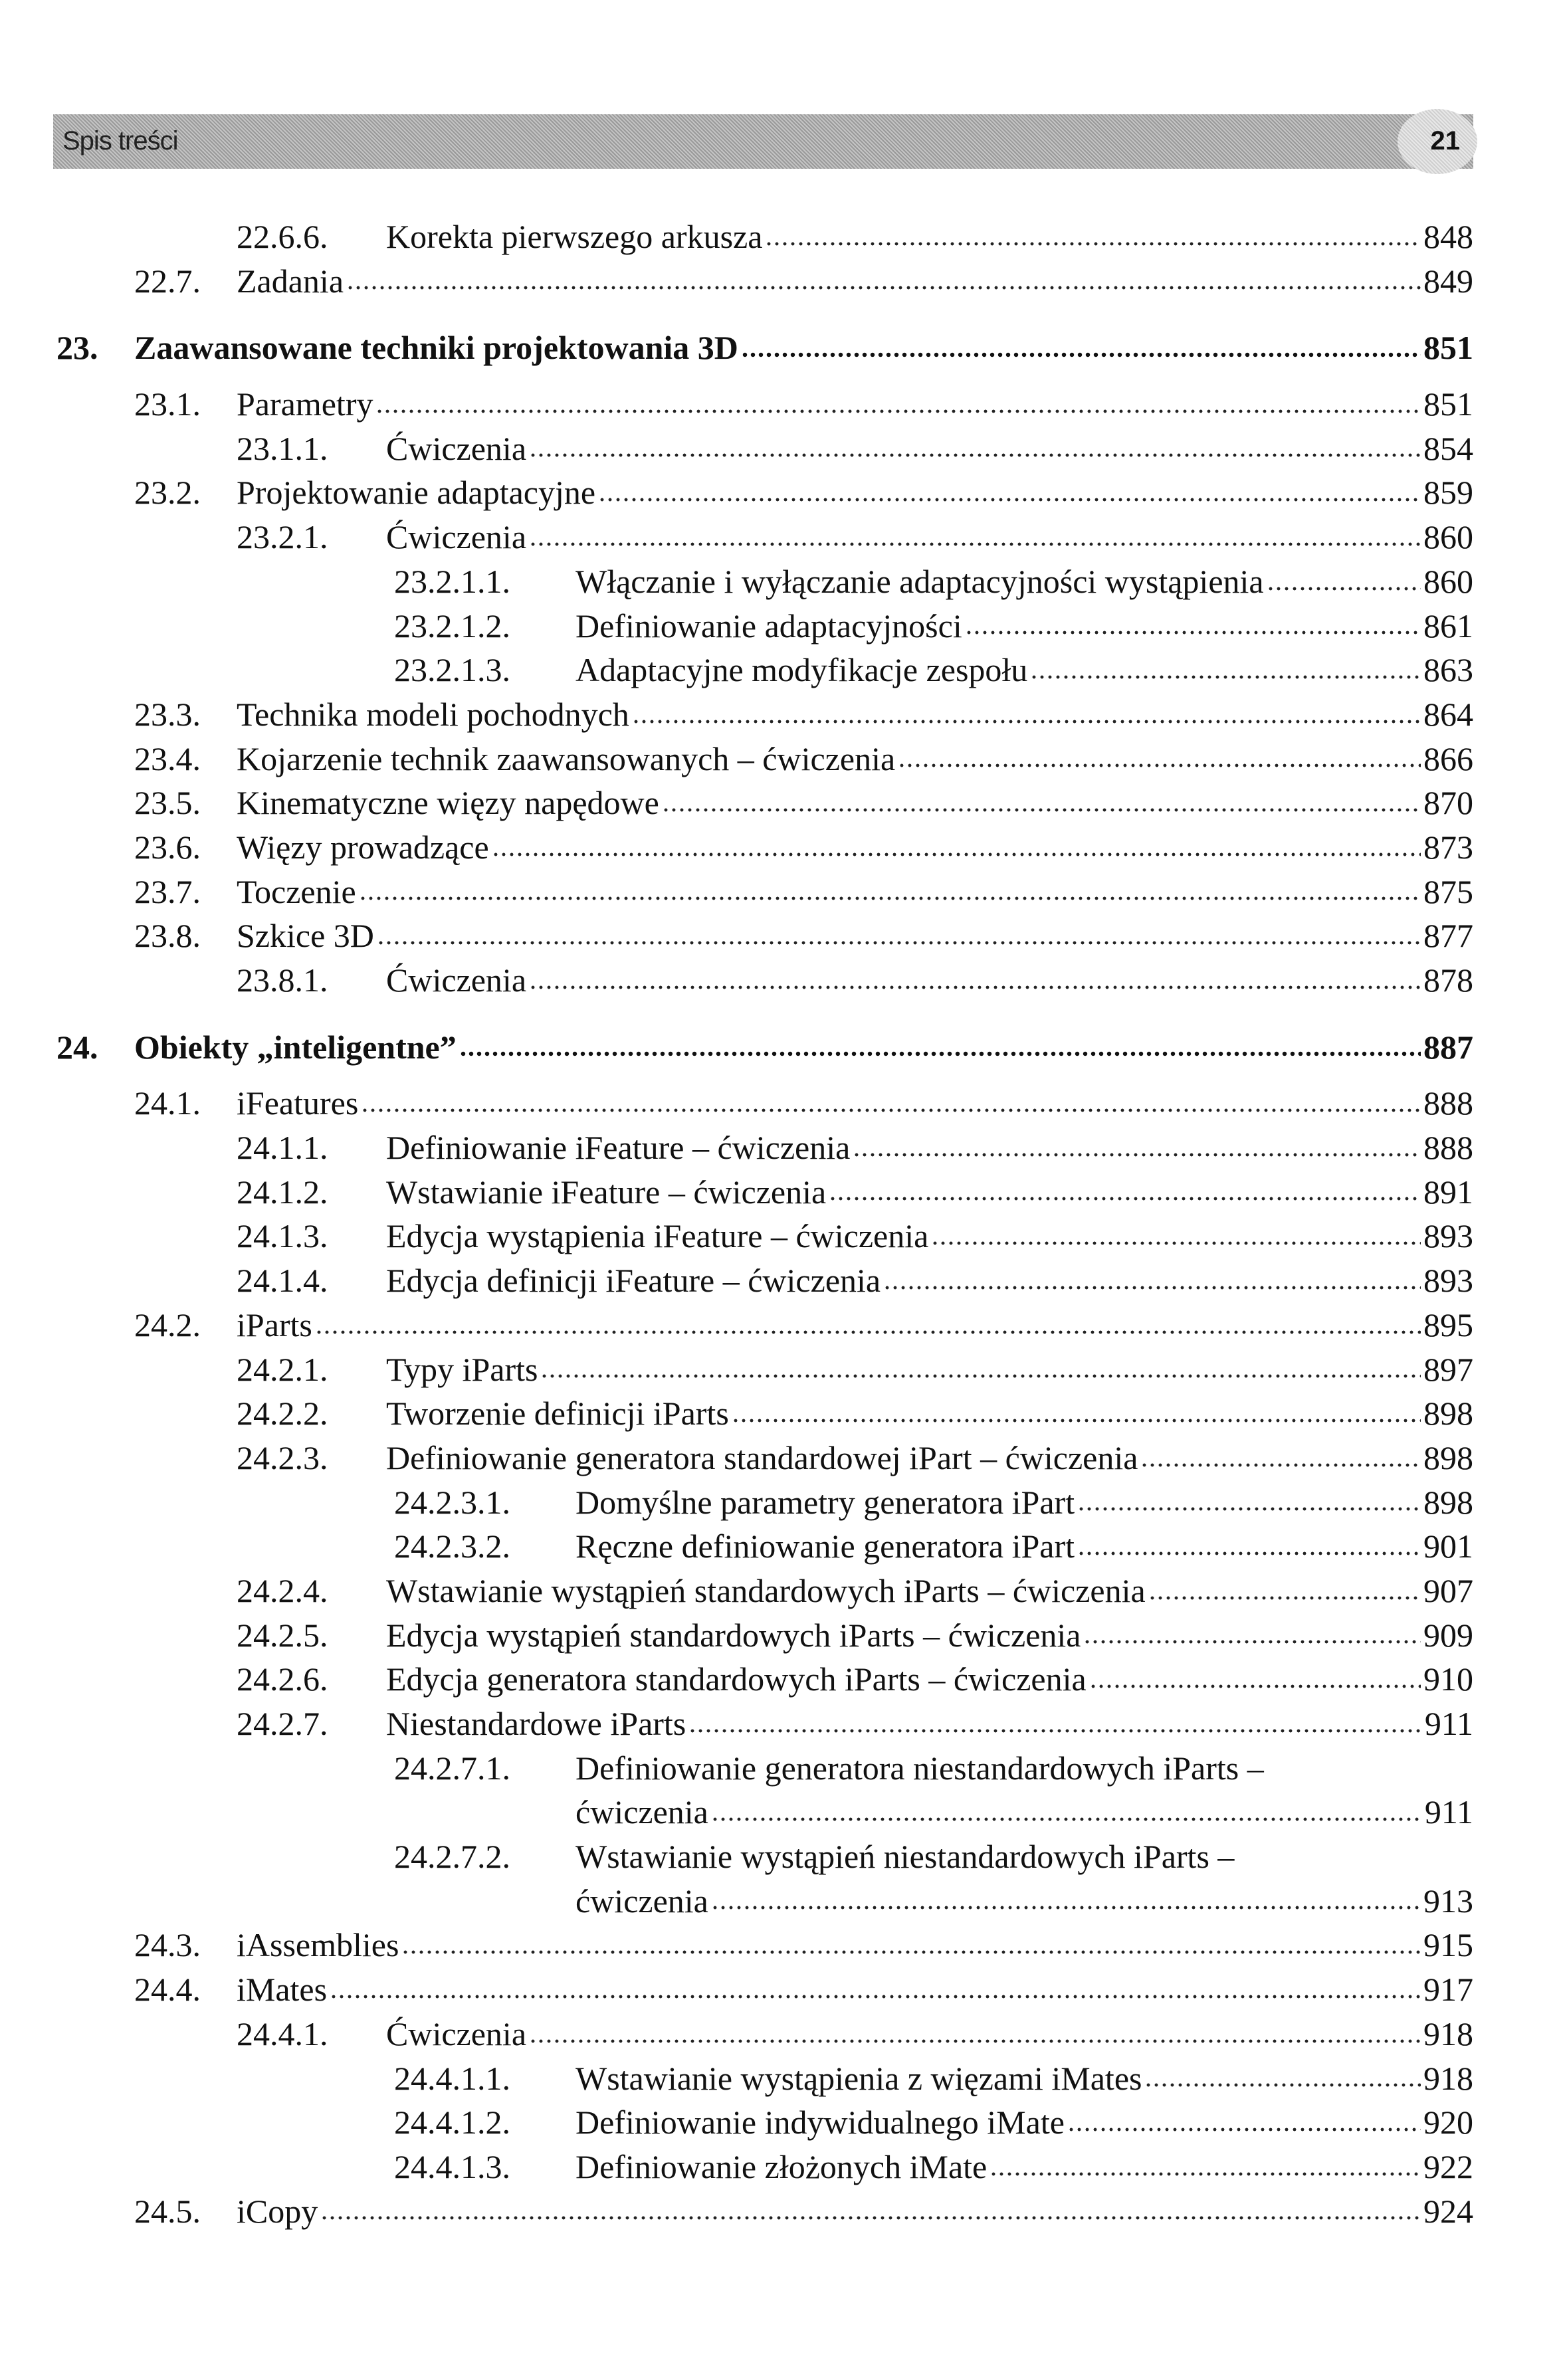  Describe the element at coordinates (1448, 670) in the screenshot. I see `entry-page: 863` at that location.